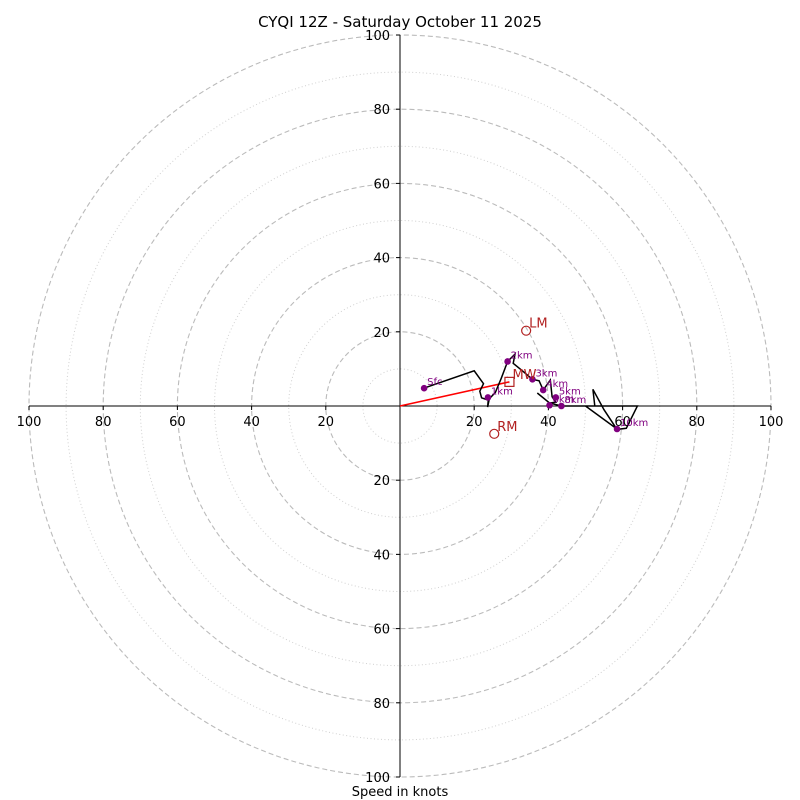 This screenshot has width=800, height=800. I want to click on x-axis-label: Speed in knots, so click(400, 792).